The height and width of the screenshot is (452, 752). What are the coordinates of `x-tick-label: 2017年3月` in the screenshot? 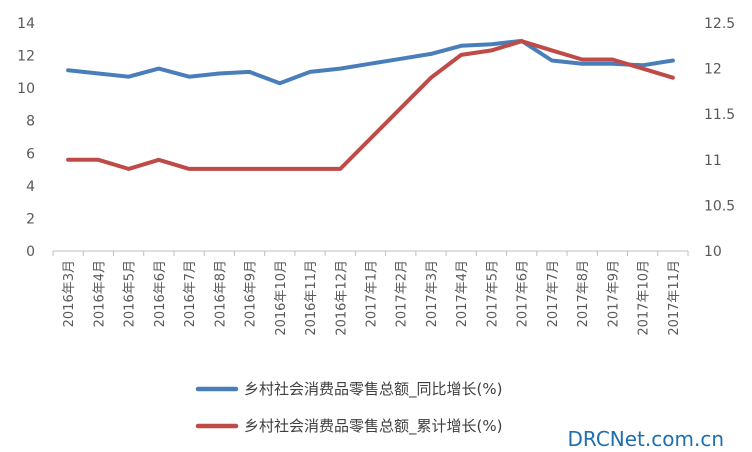 It's located at (432, 293).